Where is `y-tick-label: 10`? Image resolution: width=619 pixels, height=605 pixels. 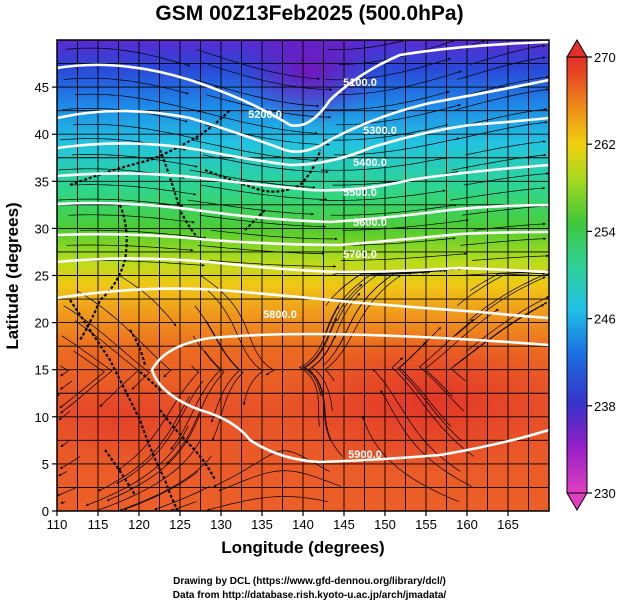 y-tick-label: 10 is located at coordinates (42, 417).